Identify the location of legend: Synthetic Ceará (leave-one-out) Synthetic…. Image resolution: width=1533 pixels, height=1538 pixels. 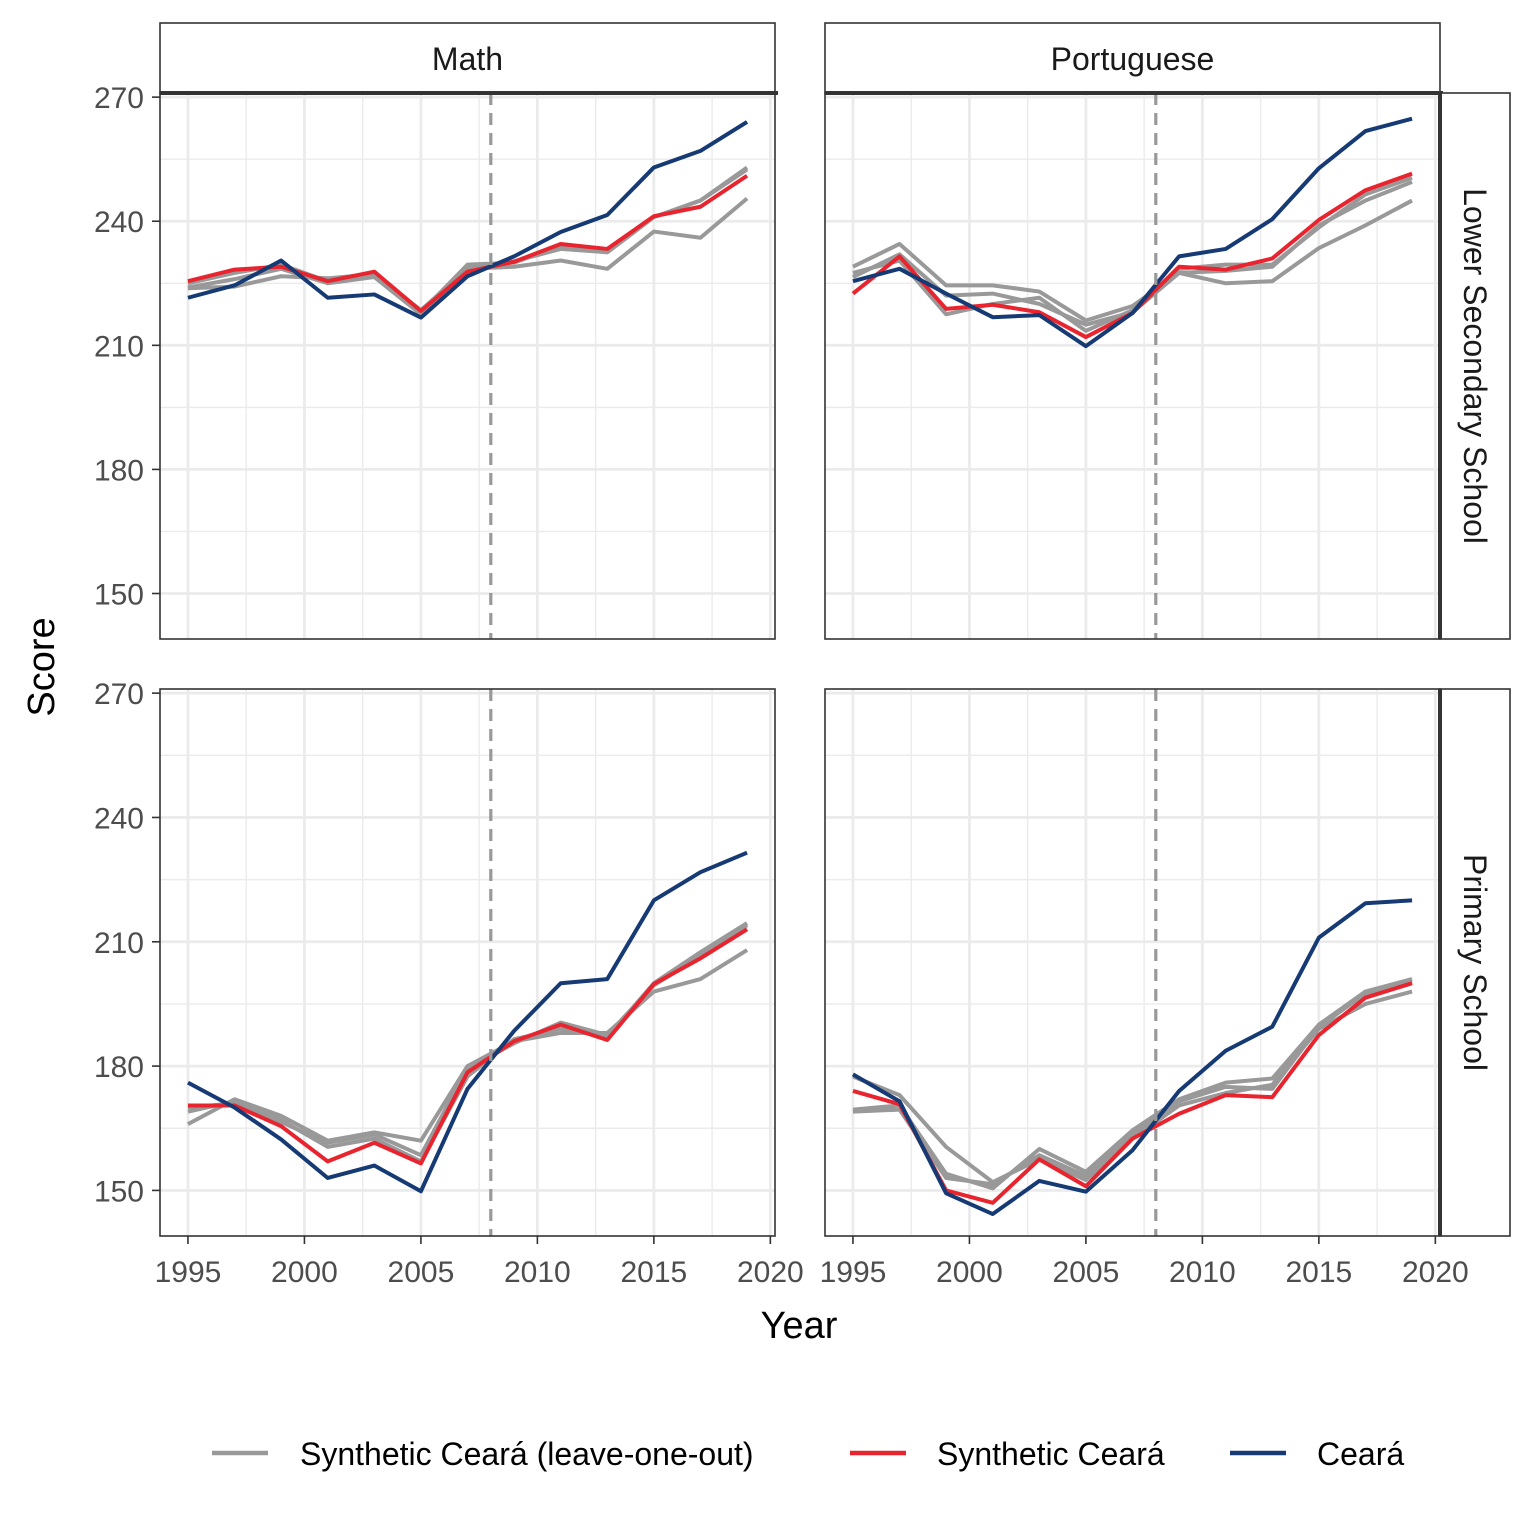
(808, 1454).